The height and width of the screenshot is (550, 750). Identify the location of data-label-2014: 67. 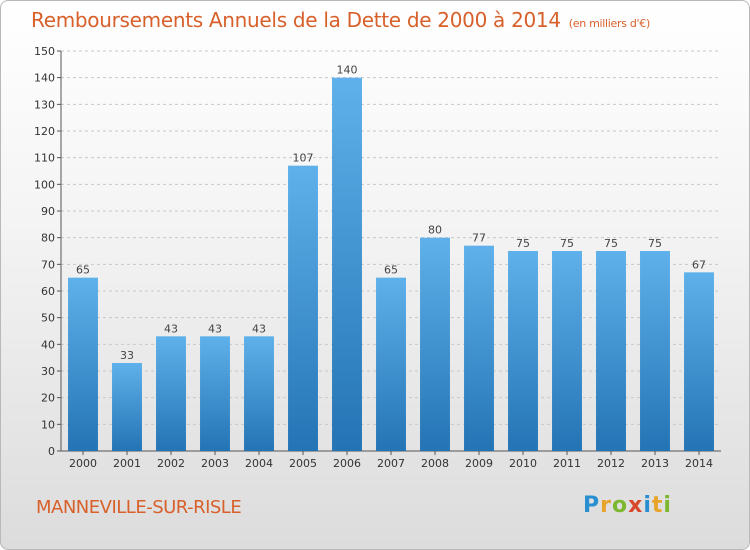
(699, 264).